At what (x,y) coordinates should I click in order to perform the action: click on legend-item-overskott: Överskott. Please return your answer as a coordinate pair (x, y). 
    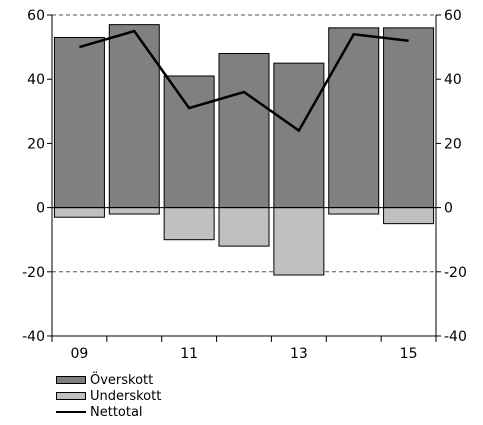
    Looking at the image, I should click on (108, 380).